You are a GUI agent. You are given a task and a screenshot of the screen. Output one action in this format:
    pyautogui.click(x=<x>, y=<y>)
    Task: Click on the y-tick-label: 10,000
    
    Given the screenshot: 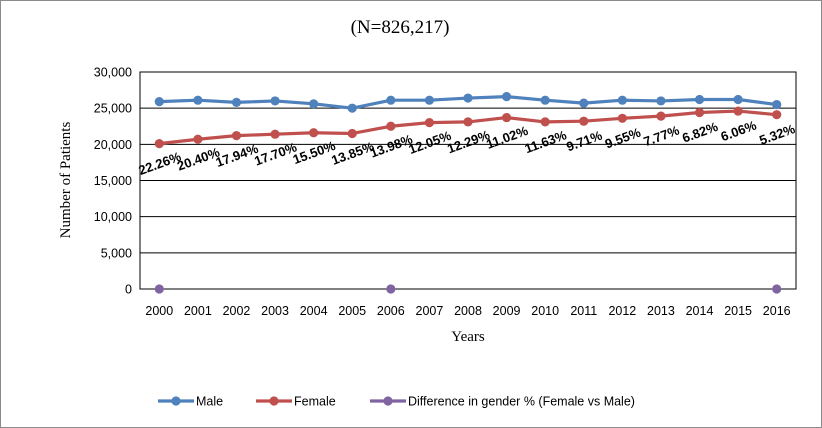 What is the action you would take?
    pyautogui.click(x=113, y=217)
    